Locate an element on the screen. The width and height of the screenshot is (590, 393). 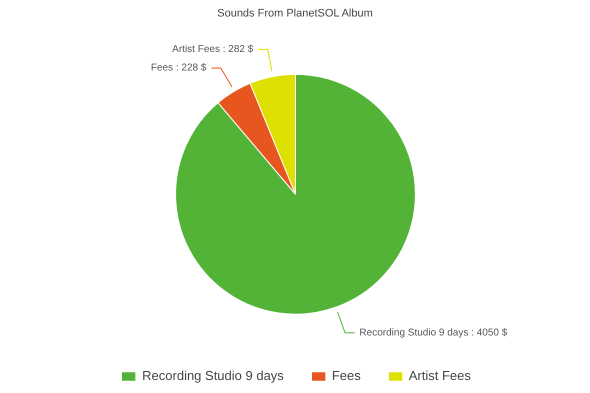
legend-label: Fees is located at coordinates (346, 375).